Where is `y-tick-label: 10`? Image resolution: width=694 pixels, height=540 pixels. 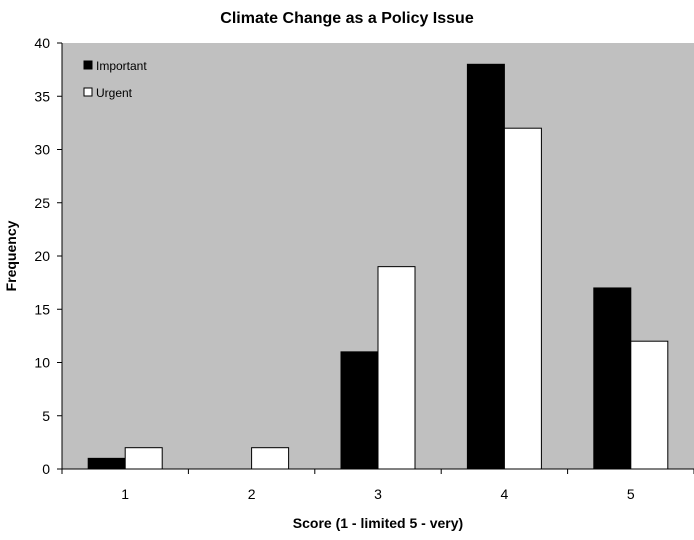 y-tick-label: 10 is located at coordinates (42, 363).